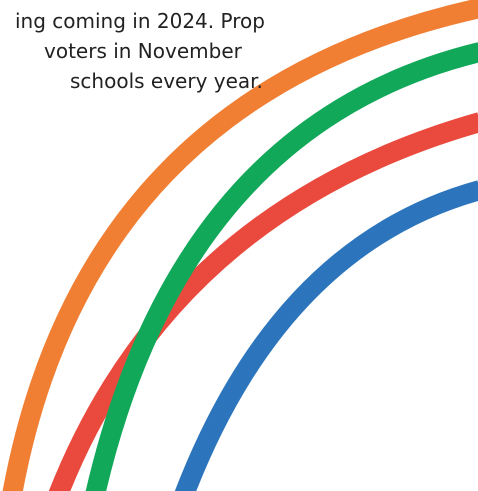  I want to click on text-line-3: schools every year., so click(166, 81).